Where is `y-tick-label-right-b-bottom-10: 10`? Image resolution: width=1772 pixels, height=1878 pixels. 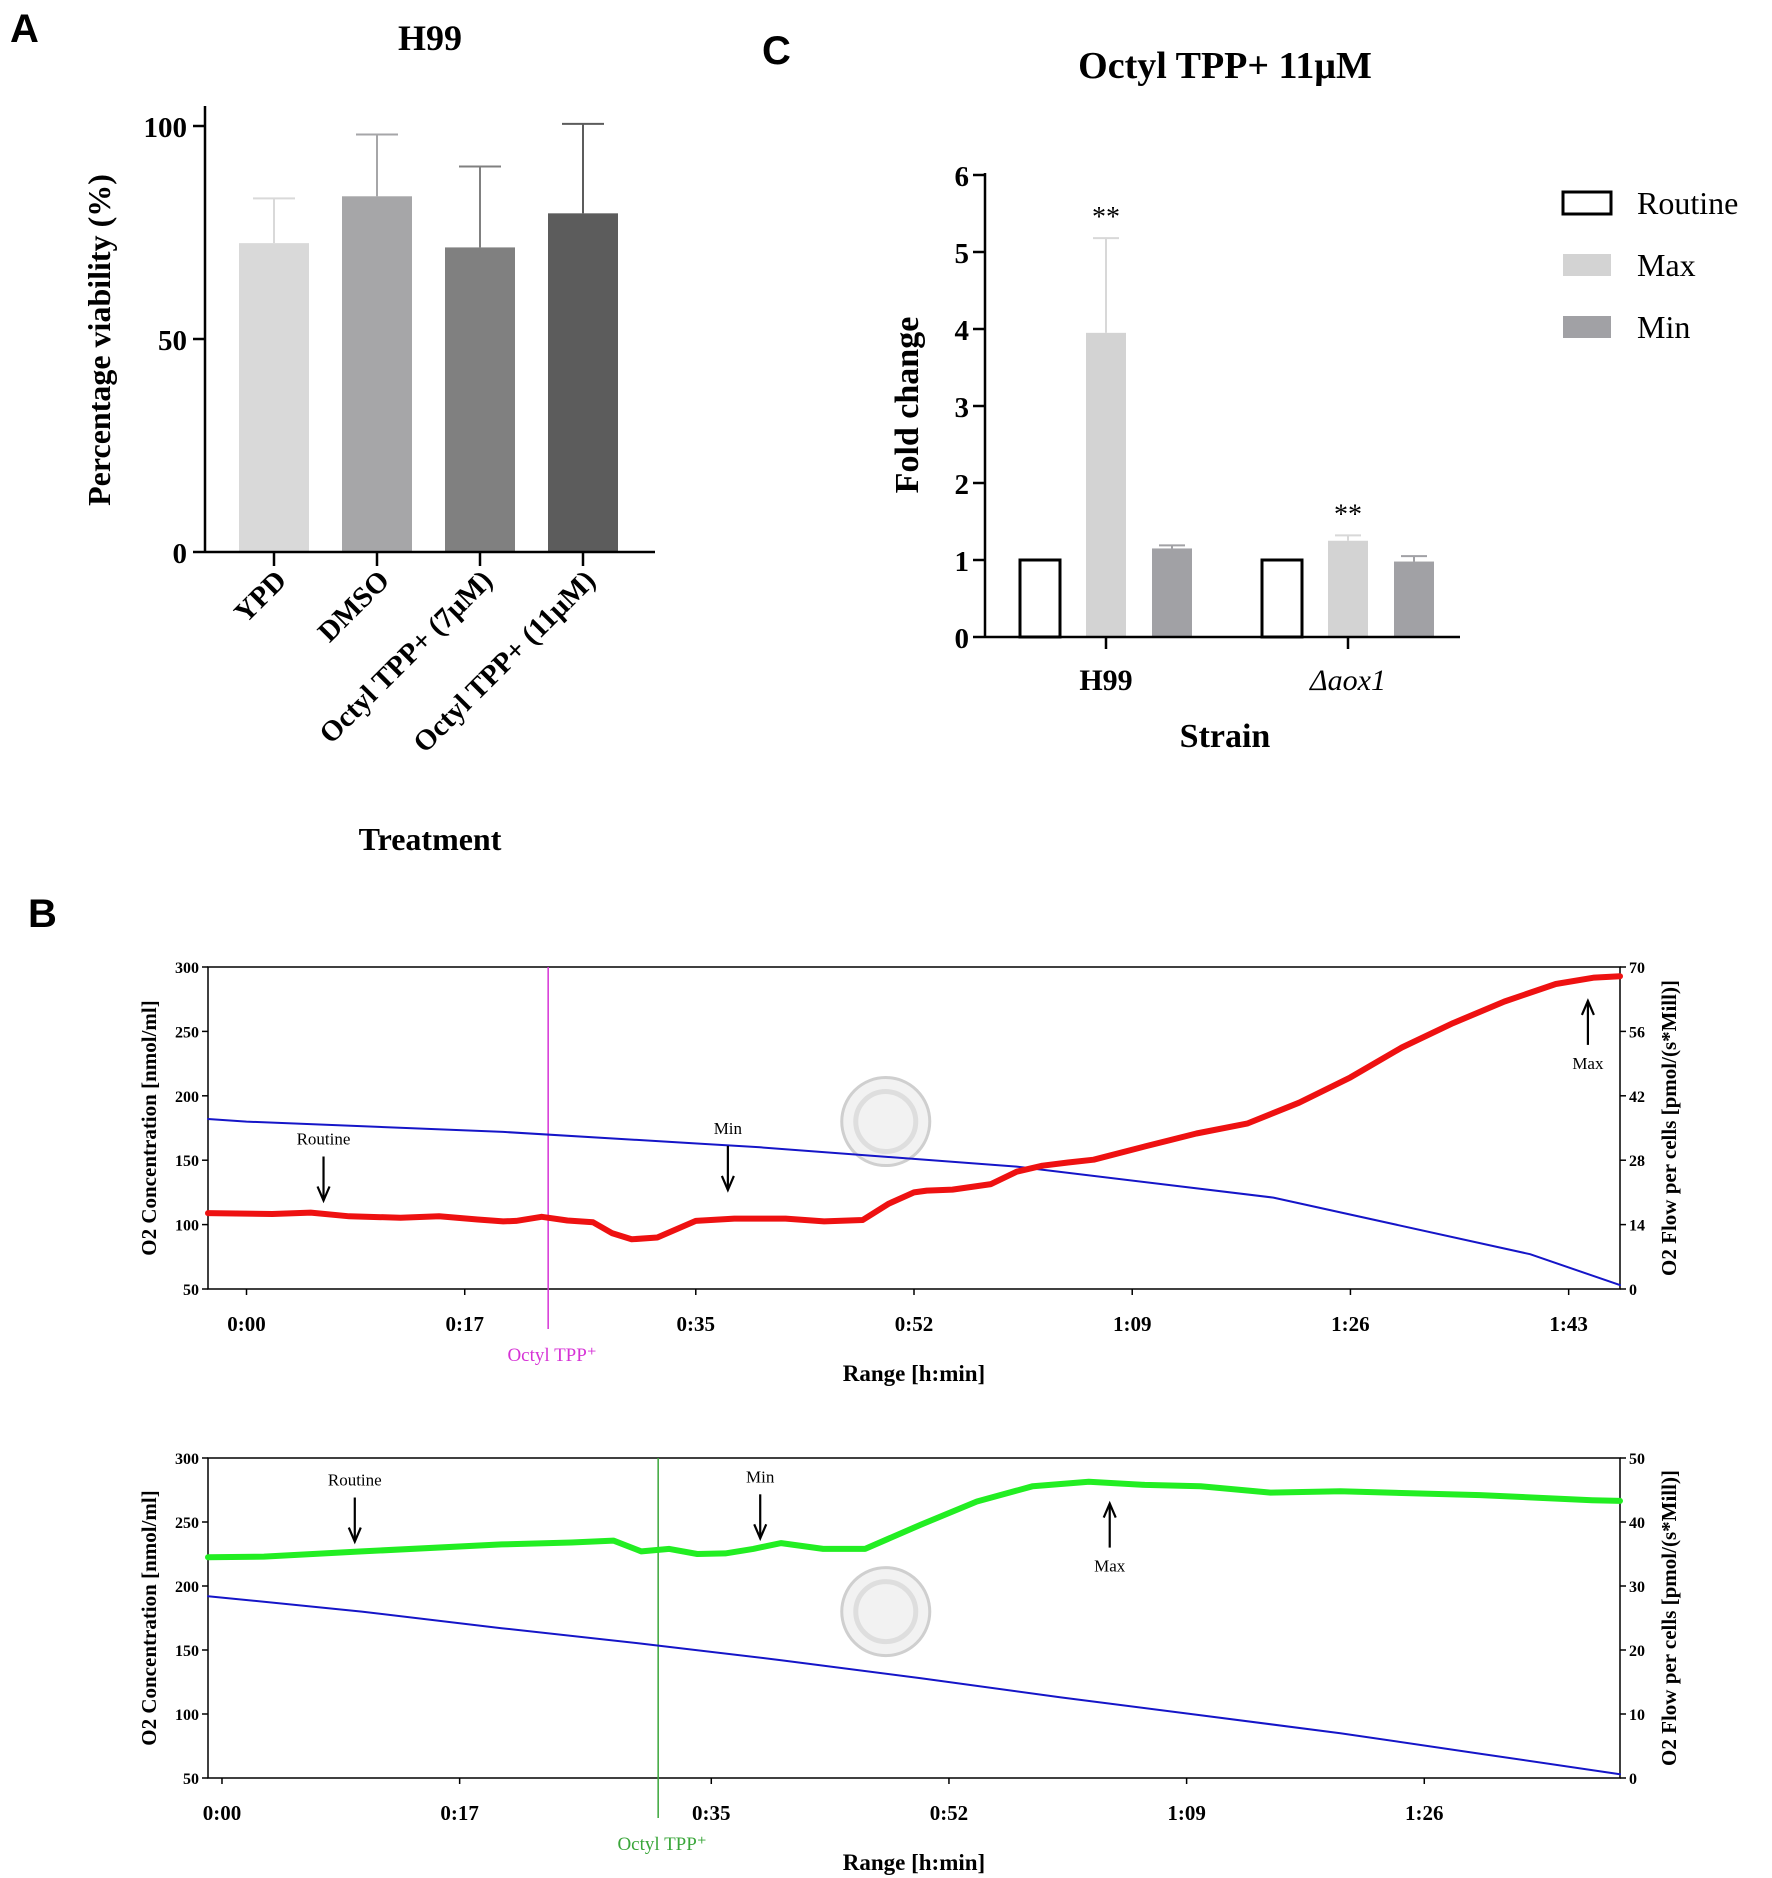
y-tick-label-right-b-bottom-10: 10 is located at coordinates (1637, 1715).